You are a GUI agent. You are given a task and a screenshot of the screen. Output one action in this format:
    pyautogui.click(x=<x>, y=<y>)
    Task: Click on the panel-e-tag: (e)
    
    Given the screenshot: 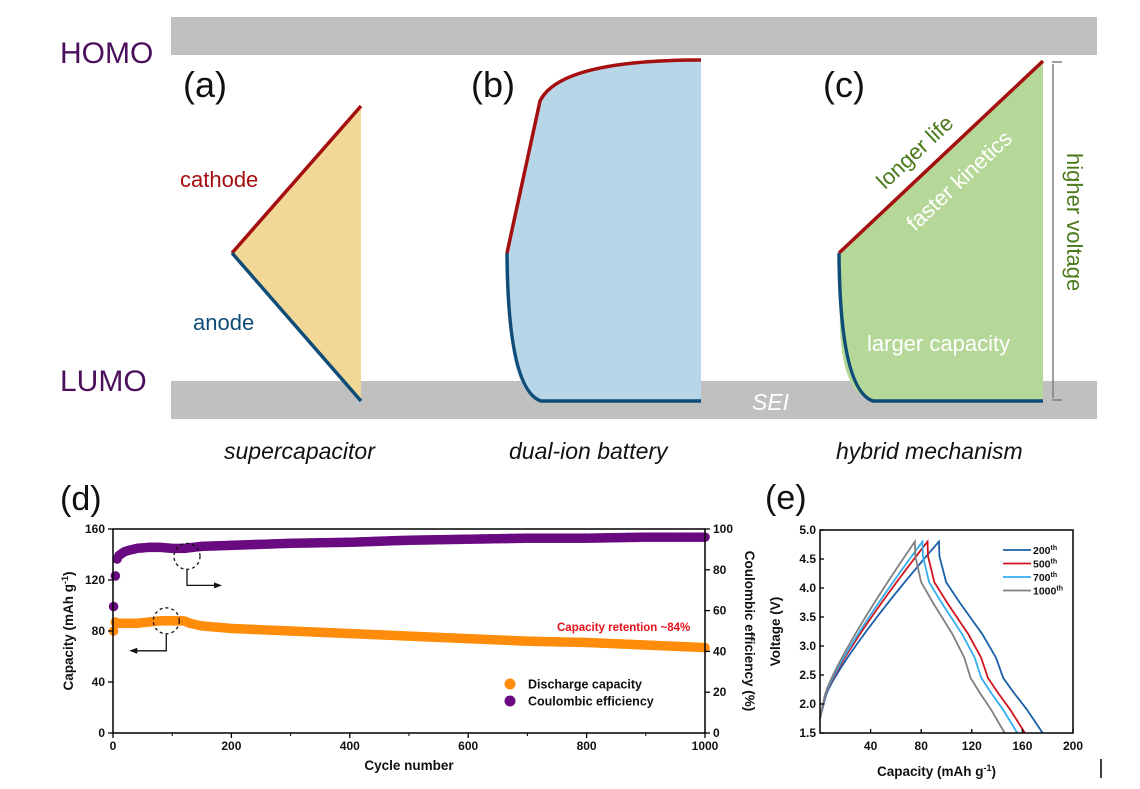 What is the action you would take?
    pyautogui.click(x=786, y=498)
    